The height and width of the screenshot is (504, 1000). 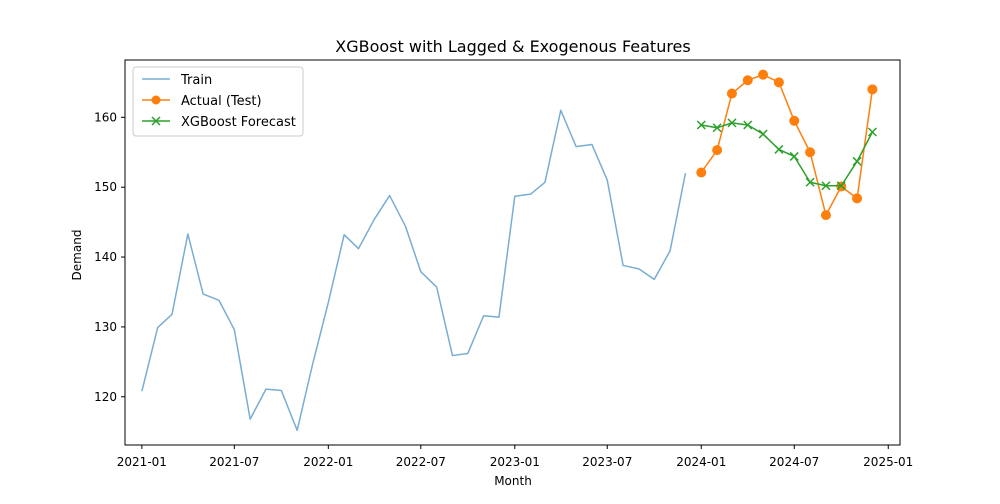 I want to click on legend-label: XGBoost Forecast, so click(x=238, y=122).